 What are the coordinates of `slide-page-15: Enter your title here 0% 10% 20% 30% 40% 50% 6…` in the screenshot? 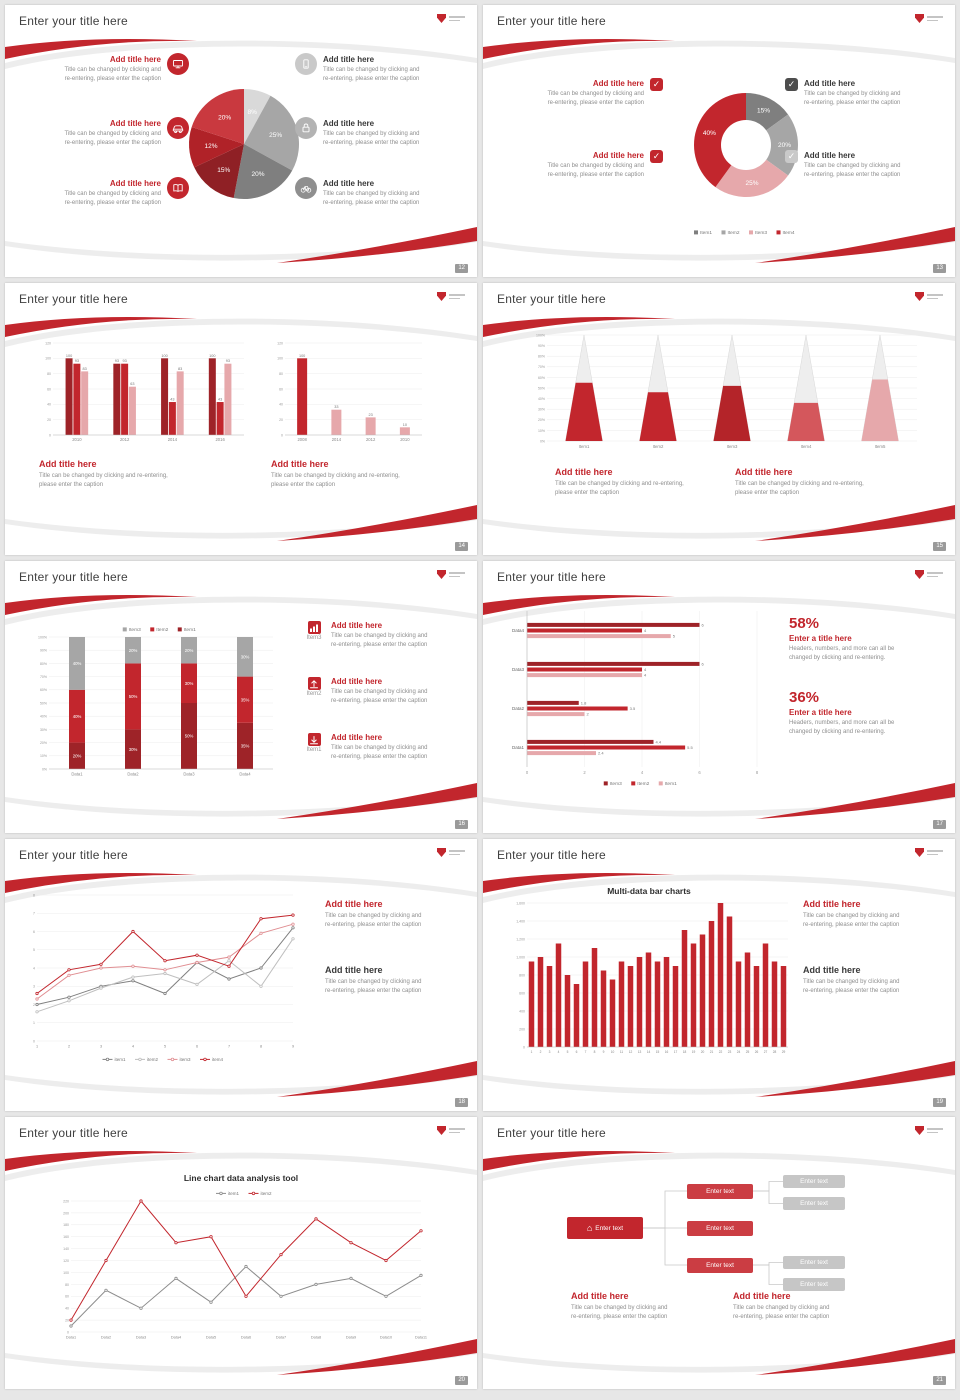 It's located at (719, 419).